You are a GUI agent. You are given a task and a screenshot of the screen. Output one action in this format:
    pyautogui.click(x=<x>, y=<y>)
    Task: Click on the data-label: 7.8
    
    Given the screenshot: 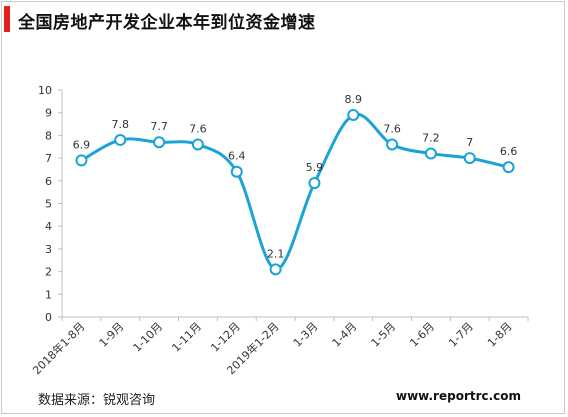 What is the action you would take?
    pyautogui.click(x=121, y=124)
    